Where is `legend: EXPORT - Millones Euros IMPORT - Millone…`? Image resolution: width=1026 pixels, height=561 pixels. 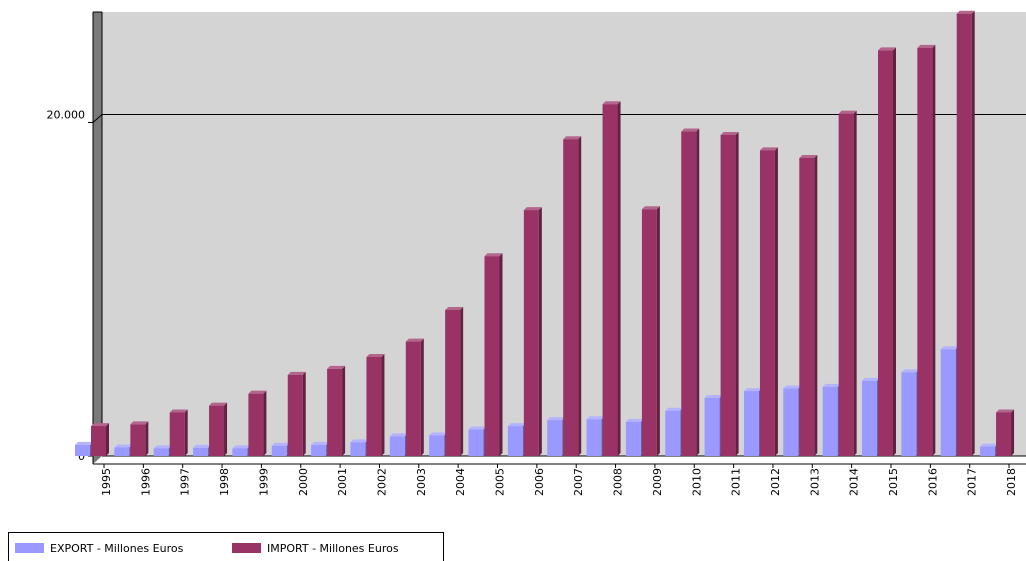 legend: EXPORT - Millones Euros IMPORT - Millone… is located at coordinates (226, 546).